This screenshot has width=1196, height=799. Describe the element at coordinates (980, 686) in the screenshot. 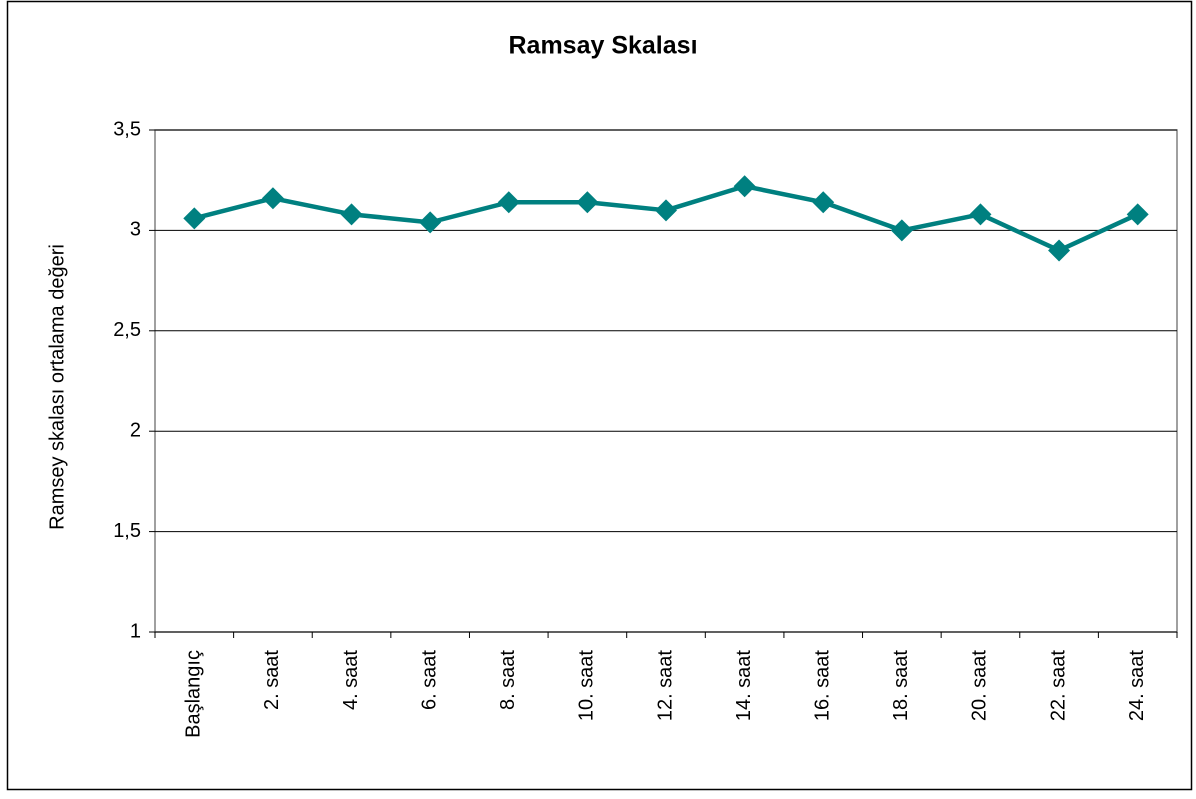

I see `x-tick-label: 20. saat` at that location.